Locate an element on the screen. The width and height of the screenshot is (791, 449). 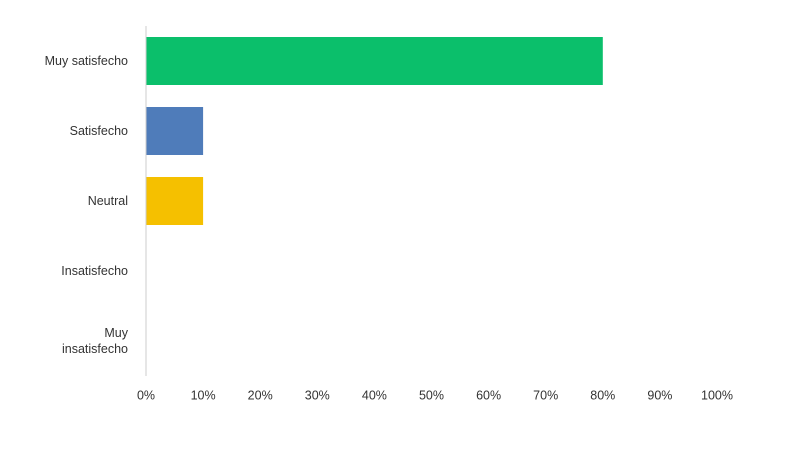
x-tick-label: 90% is located at coordinates (659, 395).